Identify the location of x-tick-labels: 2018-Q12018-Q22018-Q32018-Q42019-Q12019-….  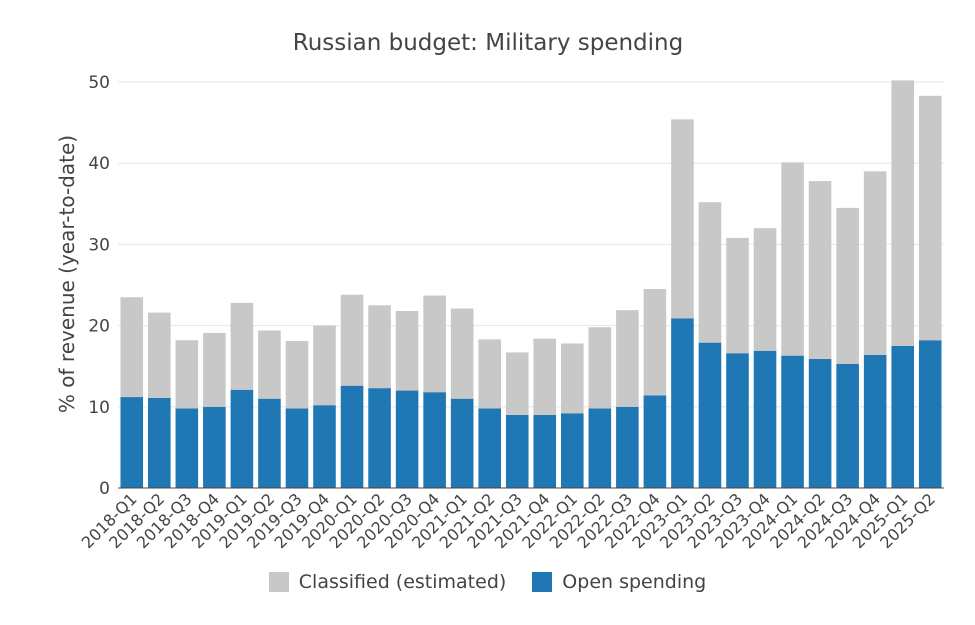
(508, 520).